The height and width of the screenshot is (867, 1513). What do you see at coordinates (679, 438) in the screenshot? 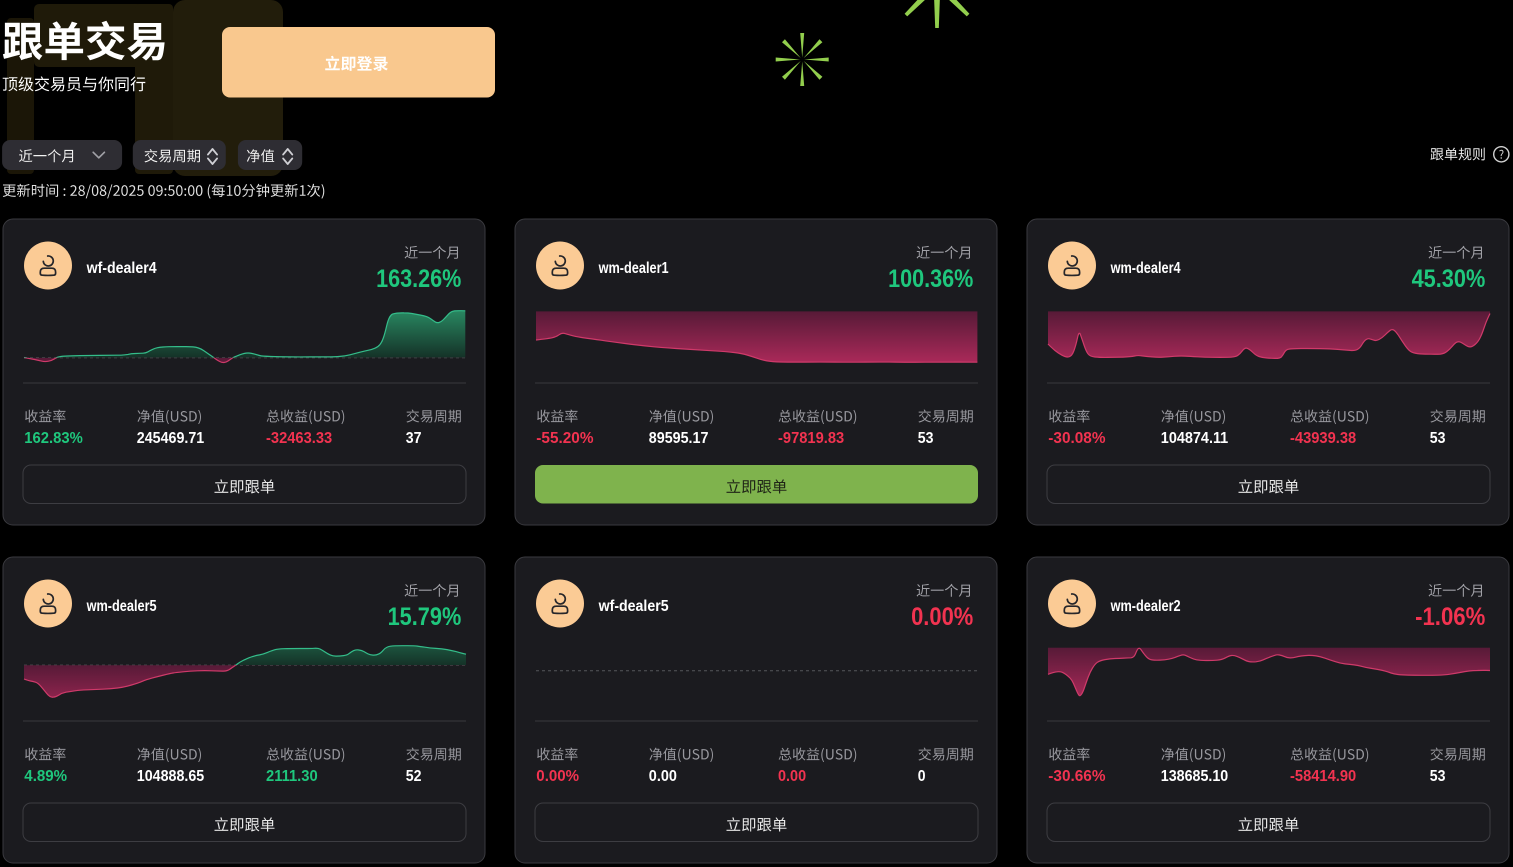
I see `svg-text: 89595.17` at bounding box center [679, 438].